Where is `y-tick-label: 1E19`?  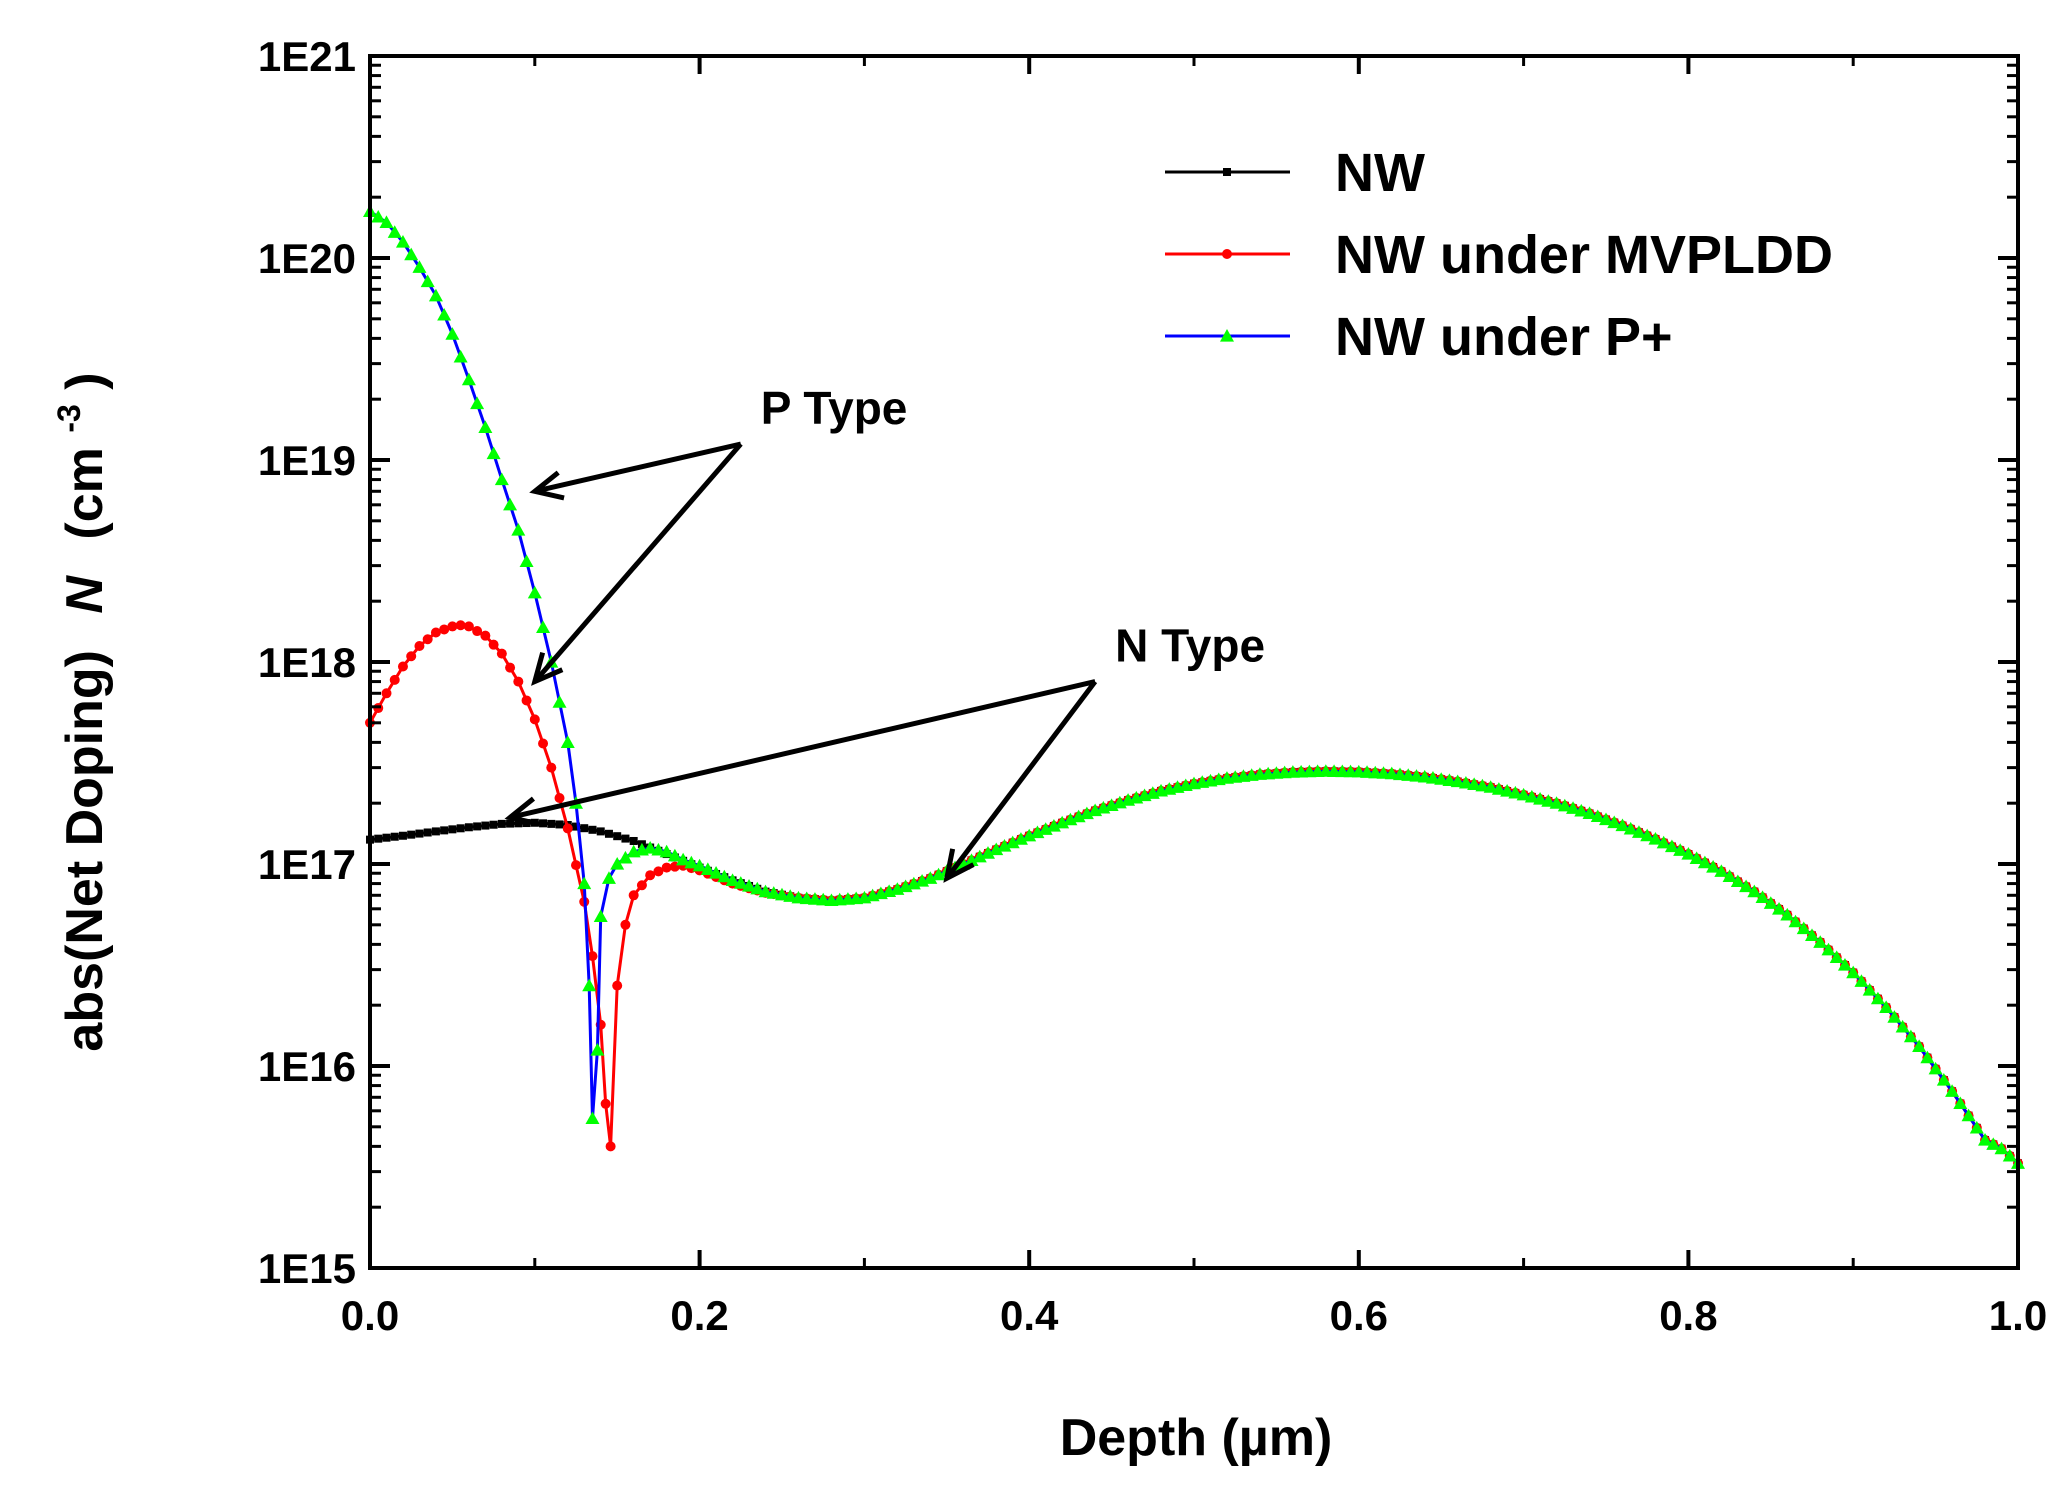
y-tick-label: 1E19 is located at coordinates (307, 460).